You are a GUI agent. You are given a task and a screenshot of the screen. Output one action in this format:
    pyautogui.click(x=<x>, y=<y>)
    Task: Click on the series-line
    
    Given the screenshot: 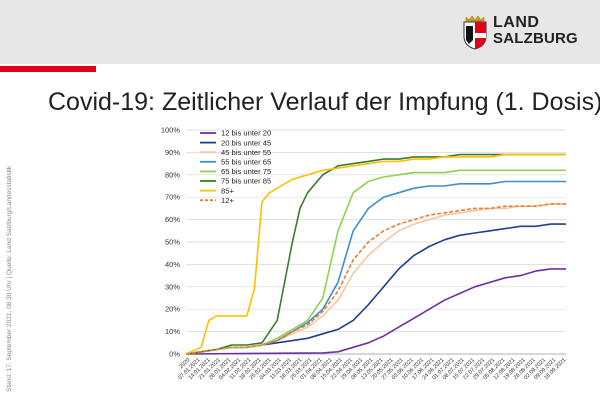 What is the action you would take?
    pyautogui.click(x=375, y=311)
    